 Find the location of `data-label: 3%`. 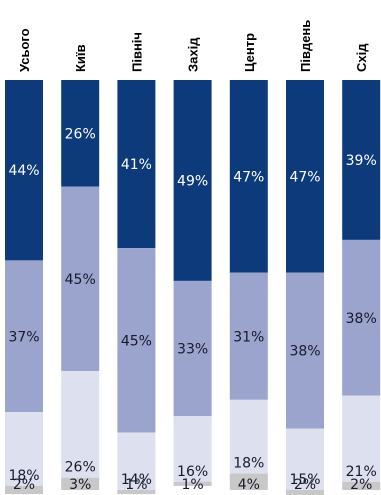

data-label: 3% is located at coordinates (80, 485).